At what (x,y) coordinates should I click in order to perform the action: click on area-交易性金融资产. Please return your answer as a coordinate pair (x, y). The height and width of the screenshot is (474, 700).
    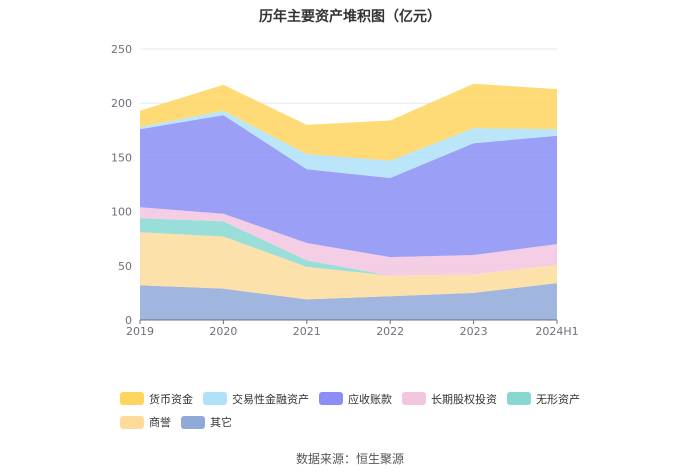
    Looking at the image, I should click on (348, 144).